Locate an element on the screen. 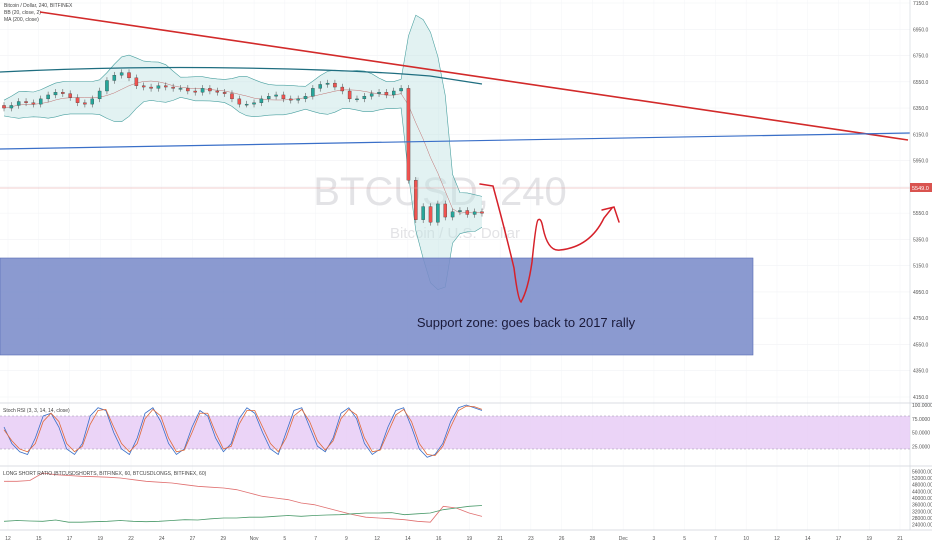 The width and height of the screenshot is (932, 550). bollinger-basis-line is located at coordinates (243, 147).